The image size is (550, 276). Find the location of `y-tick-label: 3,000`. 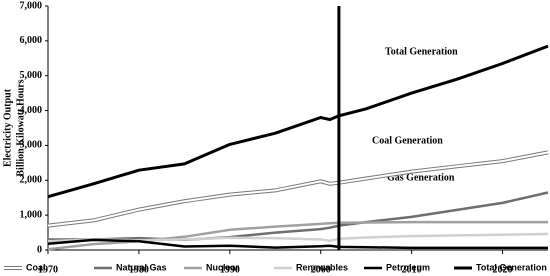

y-tick-label: 3,000 is located at coordinates (31, 145).